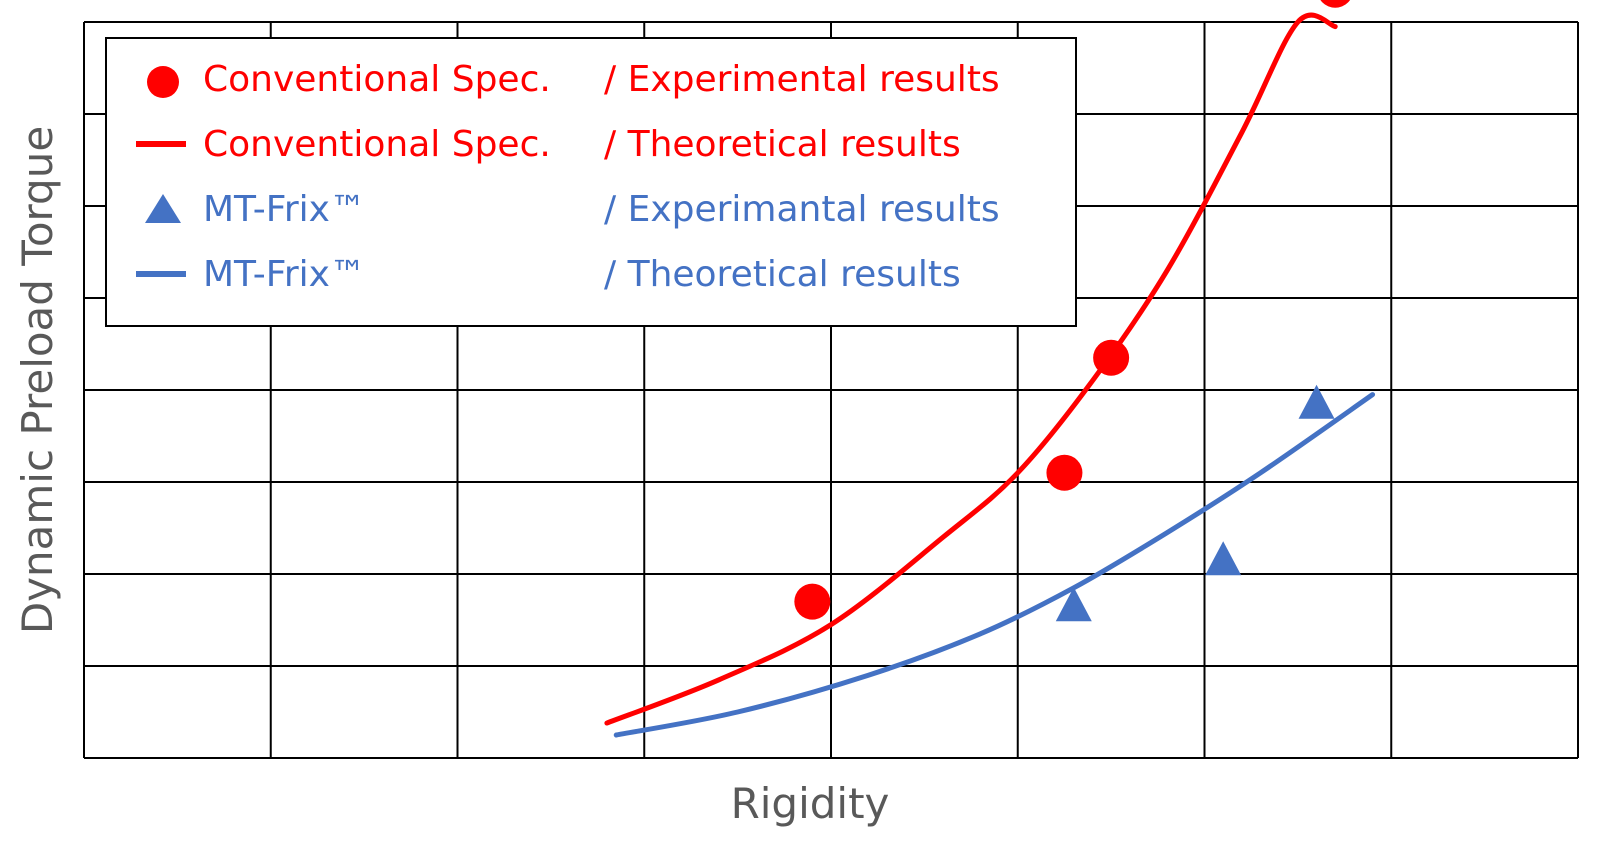  Describe the element at coordinates (163, 208) in the screenshot. I see `legend-triangle-icon` at that location.